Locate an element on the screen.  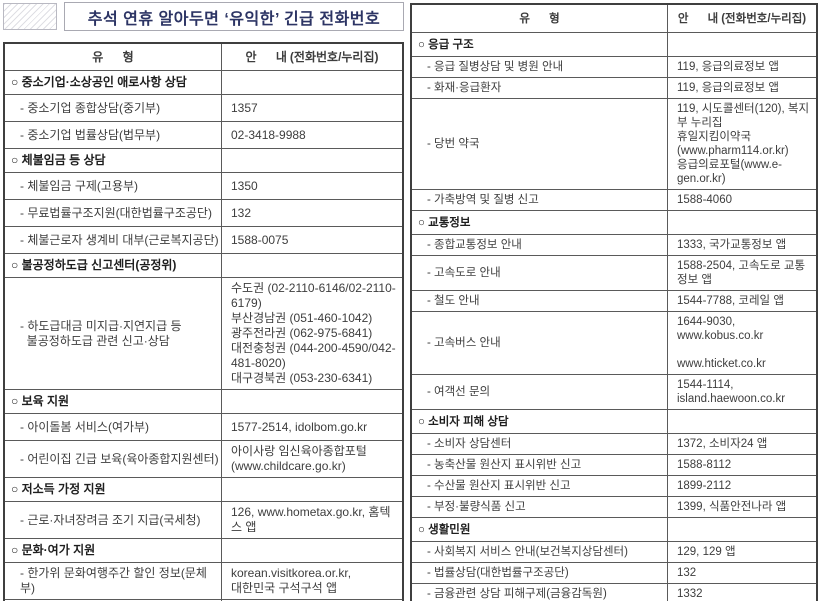
info-value: korean.visitkorea.or.kr, 대한민국 구석구석 앱 is located at coordinates (311, 581).